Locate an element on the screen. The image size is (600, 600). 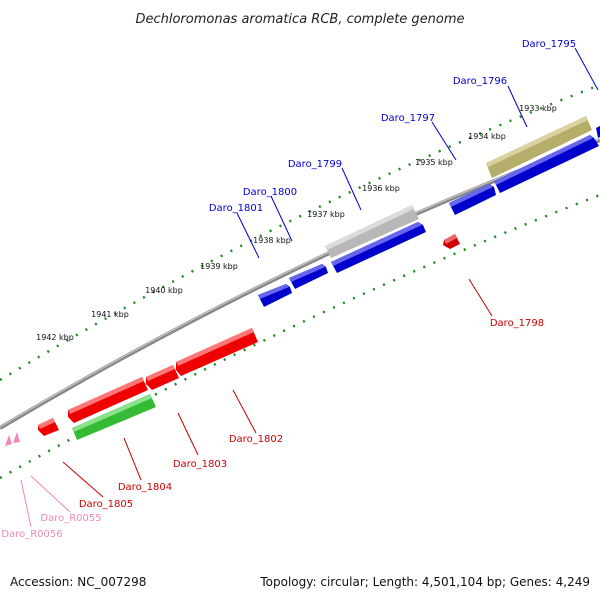
highlight-green is located at coordinates (114, 417).